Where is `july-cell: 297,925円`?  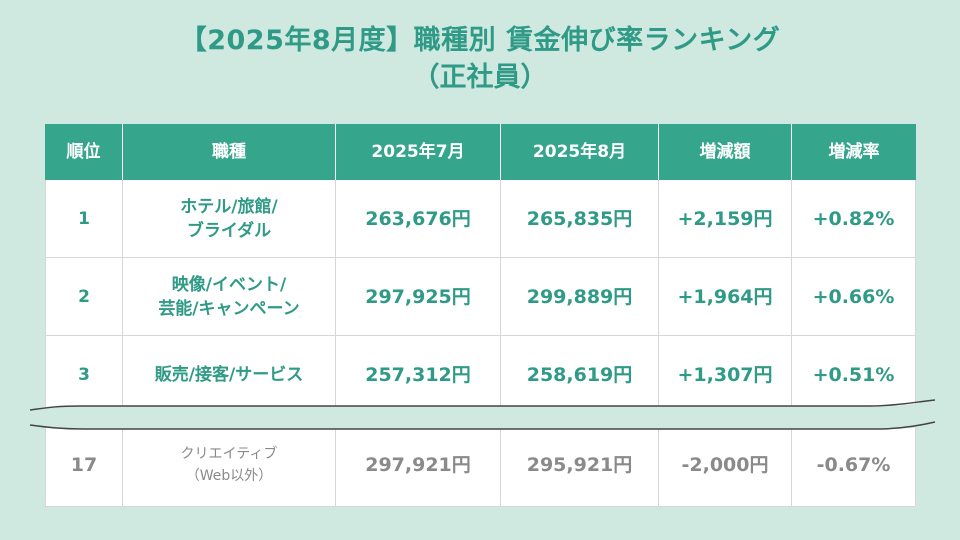 july-cell: 297,925円 is located at coordinates (418, 297).